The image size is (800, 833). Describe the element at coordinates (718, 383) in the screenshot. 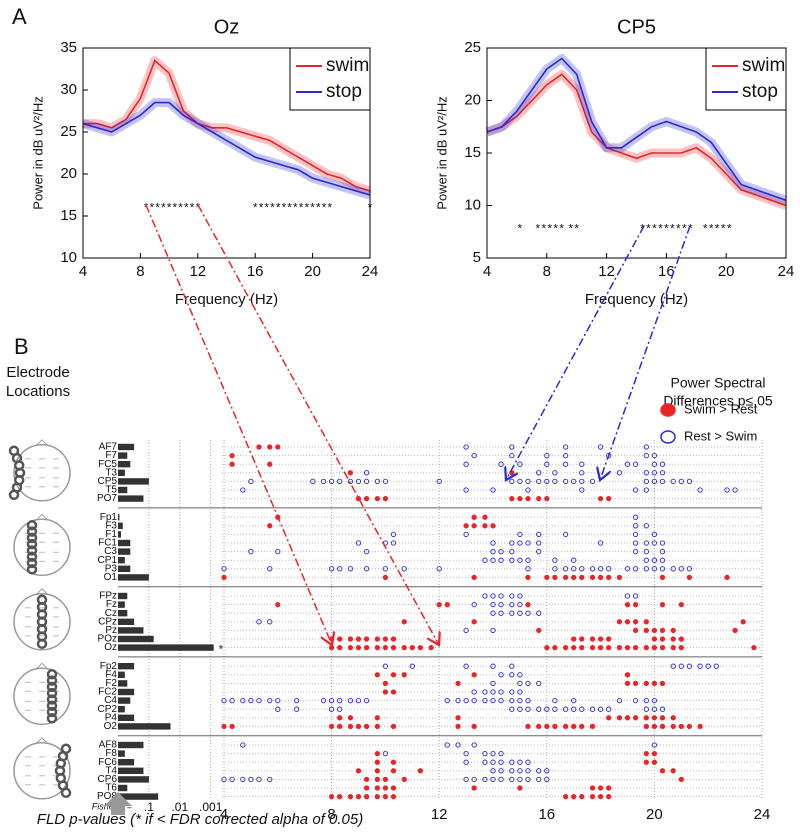

I see `legend-title: Power Spectral` at that location.